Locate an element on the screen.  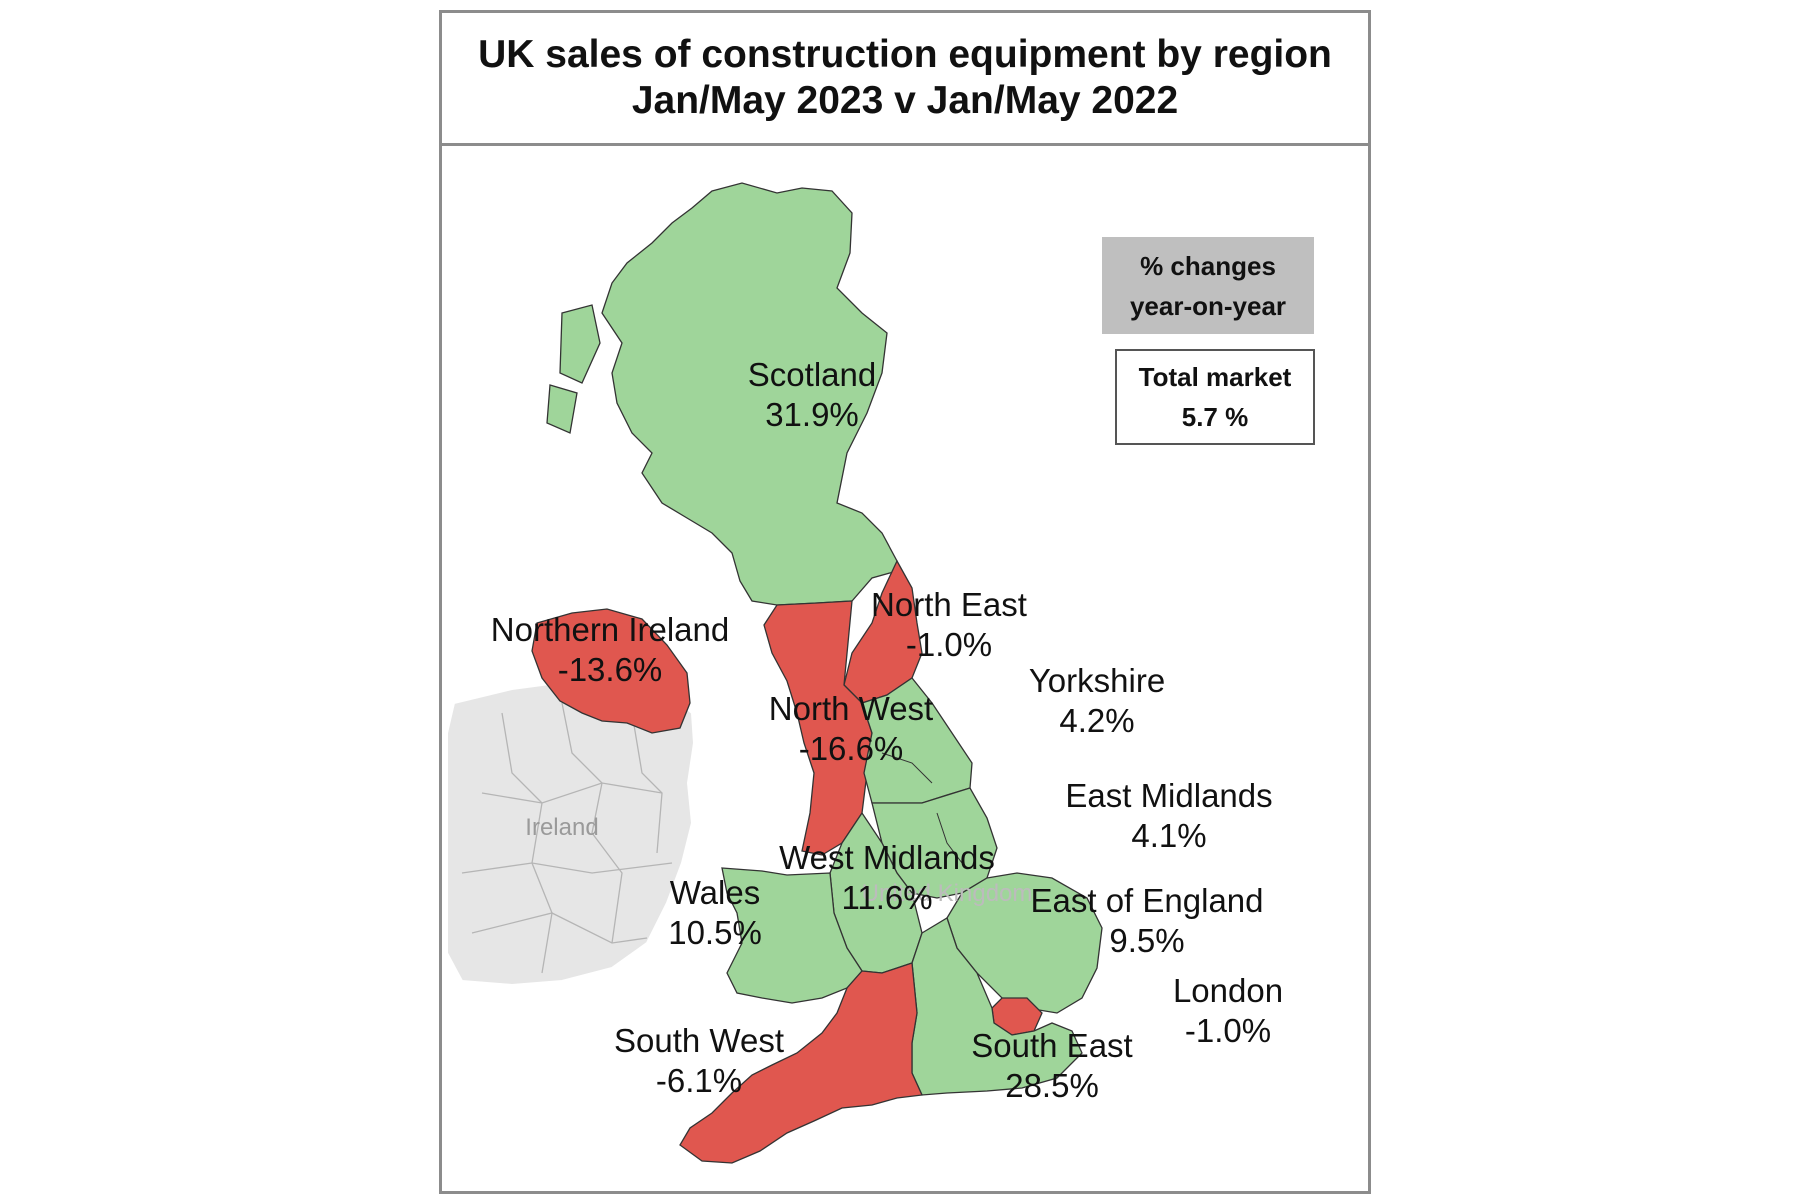
region-detail-borders is located at coordinates (922, 808).